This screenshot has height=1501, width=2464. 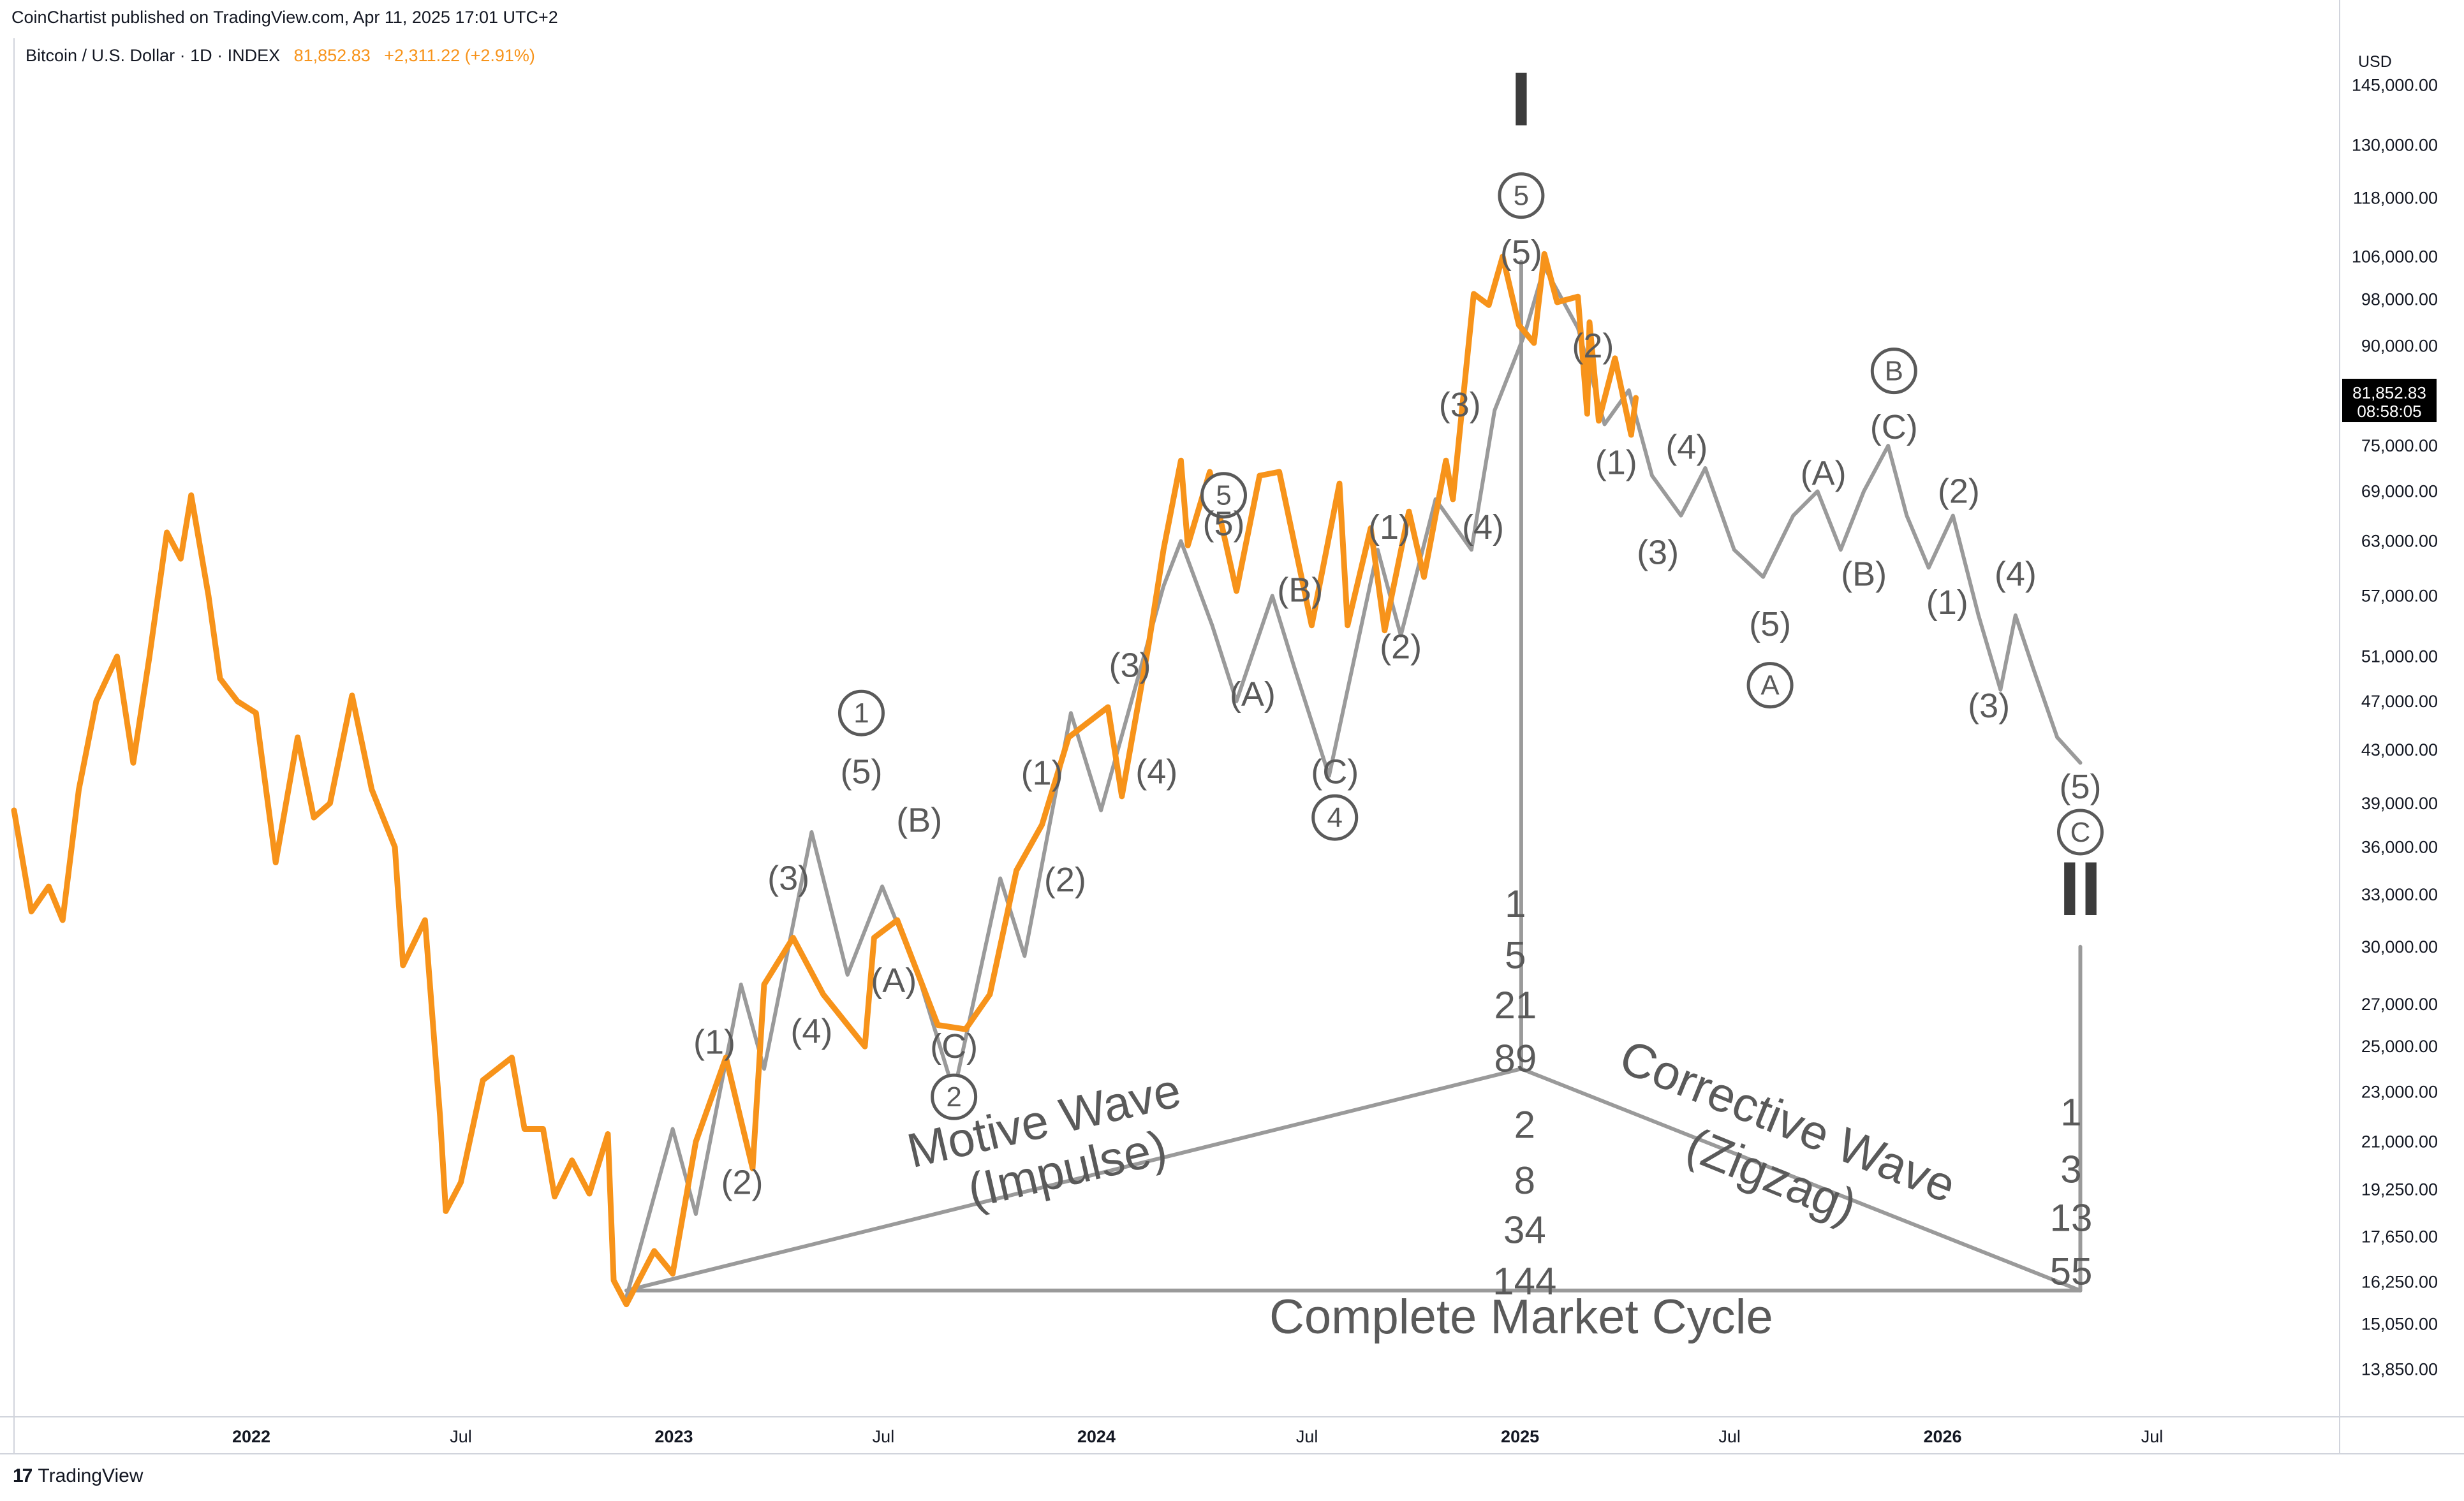 I want to click on price-tick-label: 23,000.00, so click(x=2399, y=1092).